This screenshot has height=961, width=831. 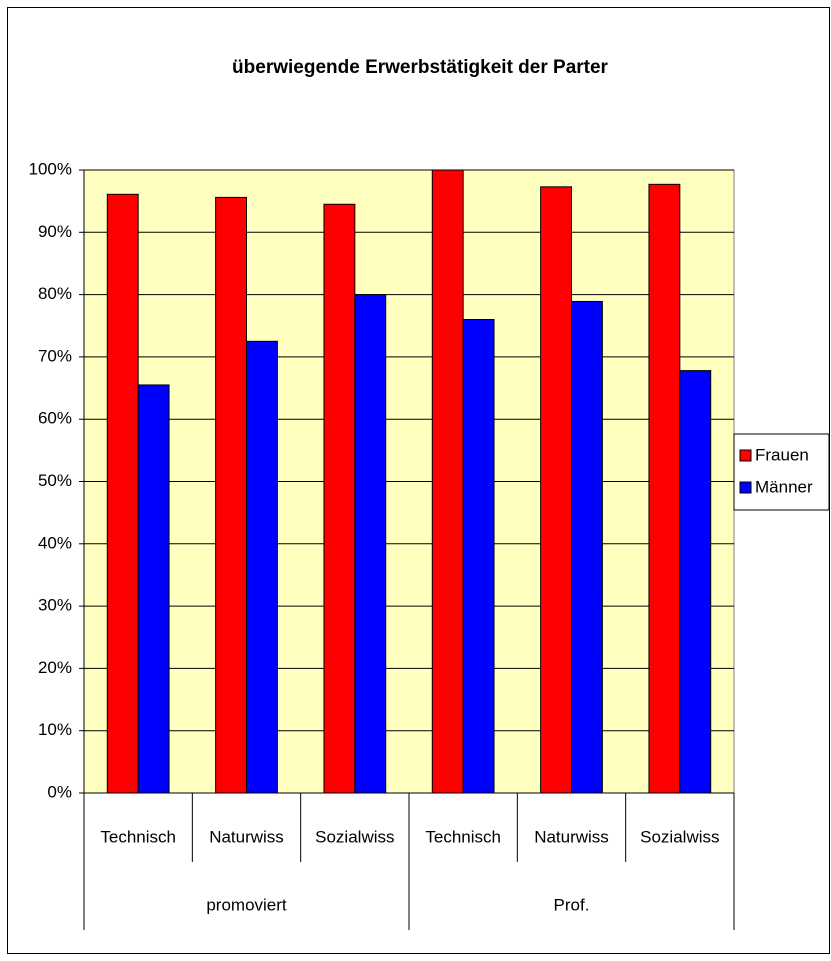 I want to click on chart-title: überwiegende Erwerbstätigkeit der Parter, so click(x=420, y=67).